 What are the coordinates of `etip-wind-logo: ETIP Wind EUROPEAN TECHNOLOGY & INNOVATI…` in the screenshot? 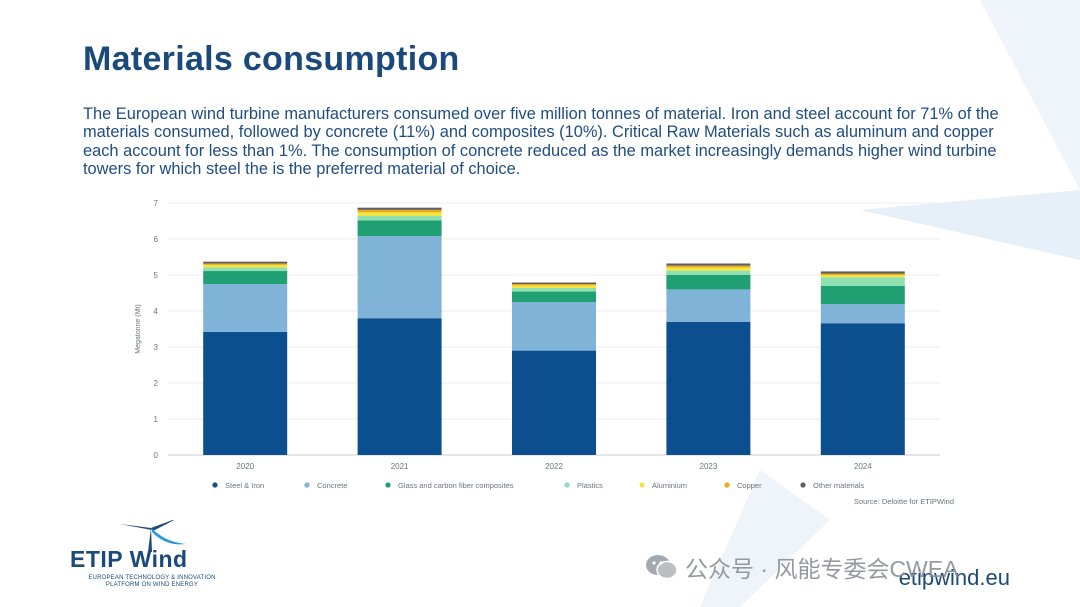 It's located at (150, 560).